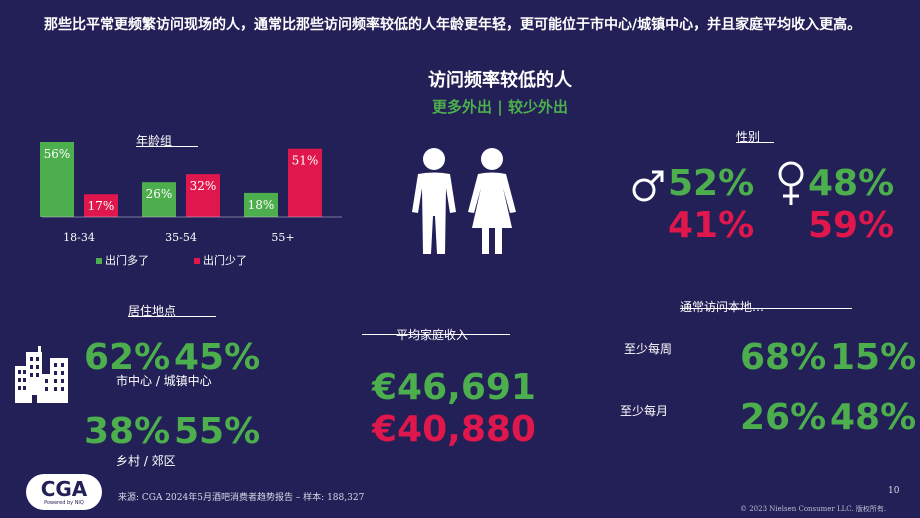  What do you see at coordinates (436, 334) in the screenshot?
I see `income-title-line` at bounding box center [436, 334].